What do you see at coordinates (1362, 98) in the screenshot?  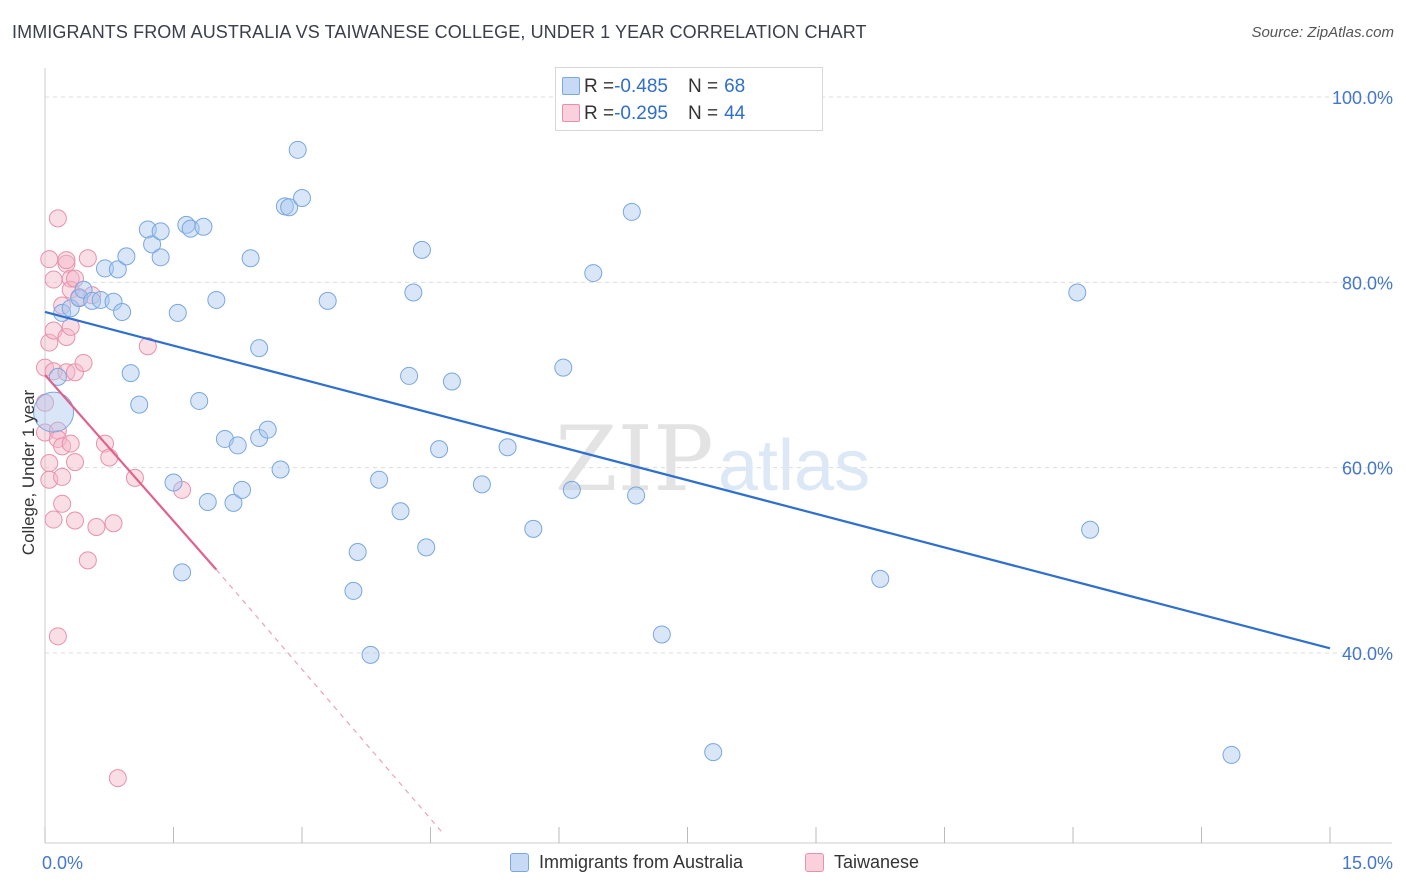 I see `y-tick-label: 100.0%` at bounding box center [1362, 98].